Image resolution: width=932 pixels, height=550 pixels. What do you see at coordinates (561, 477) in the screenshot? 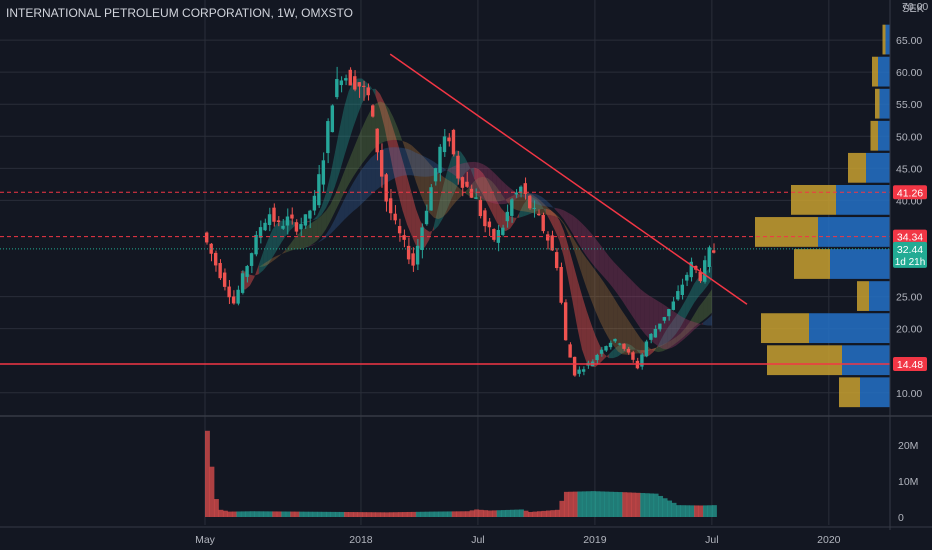
I see `volume-pane: 20M 10M 0` at bounding box center [561, 477].